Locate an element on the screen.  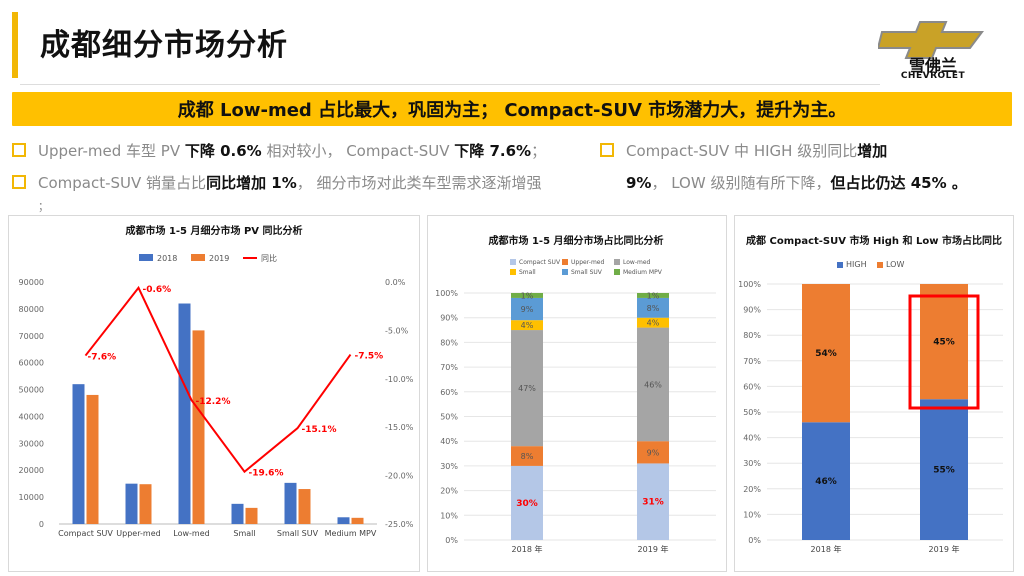
bullet-bold: 下降 7.6% is located at coordinates (493, 151).